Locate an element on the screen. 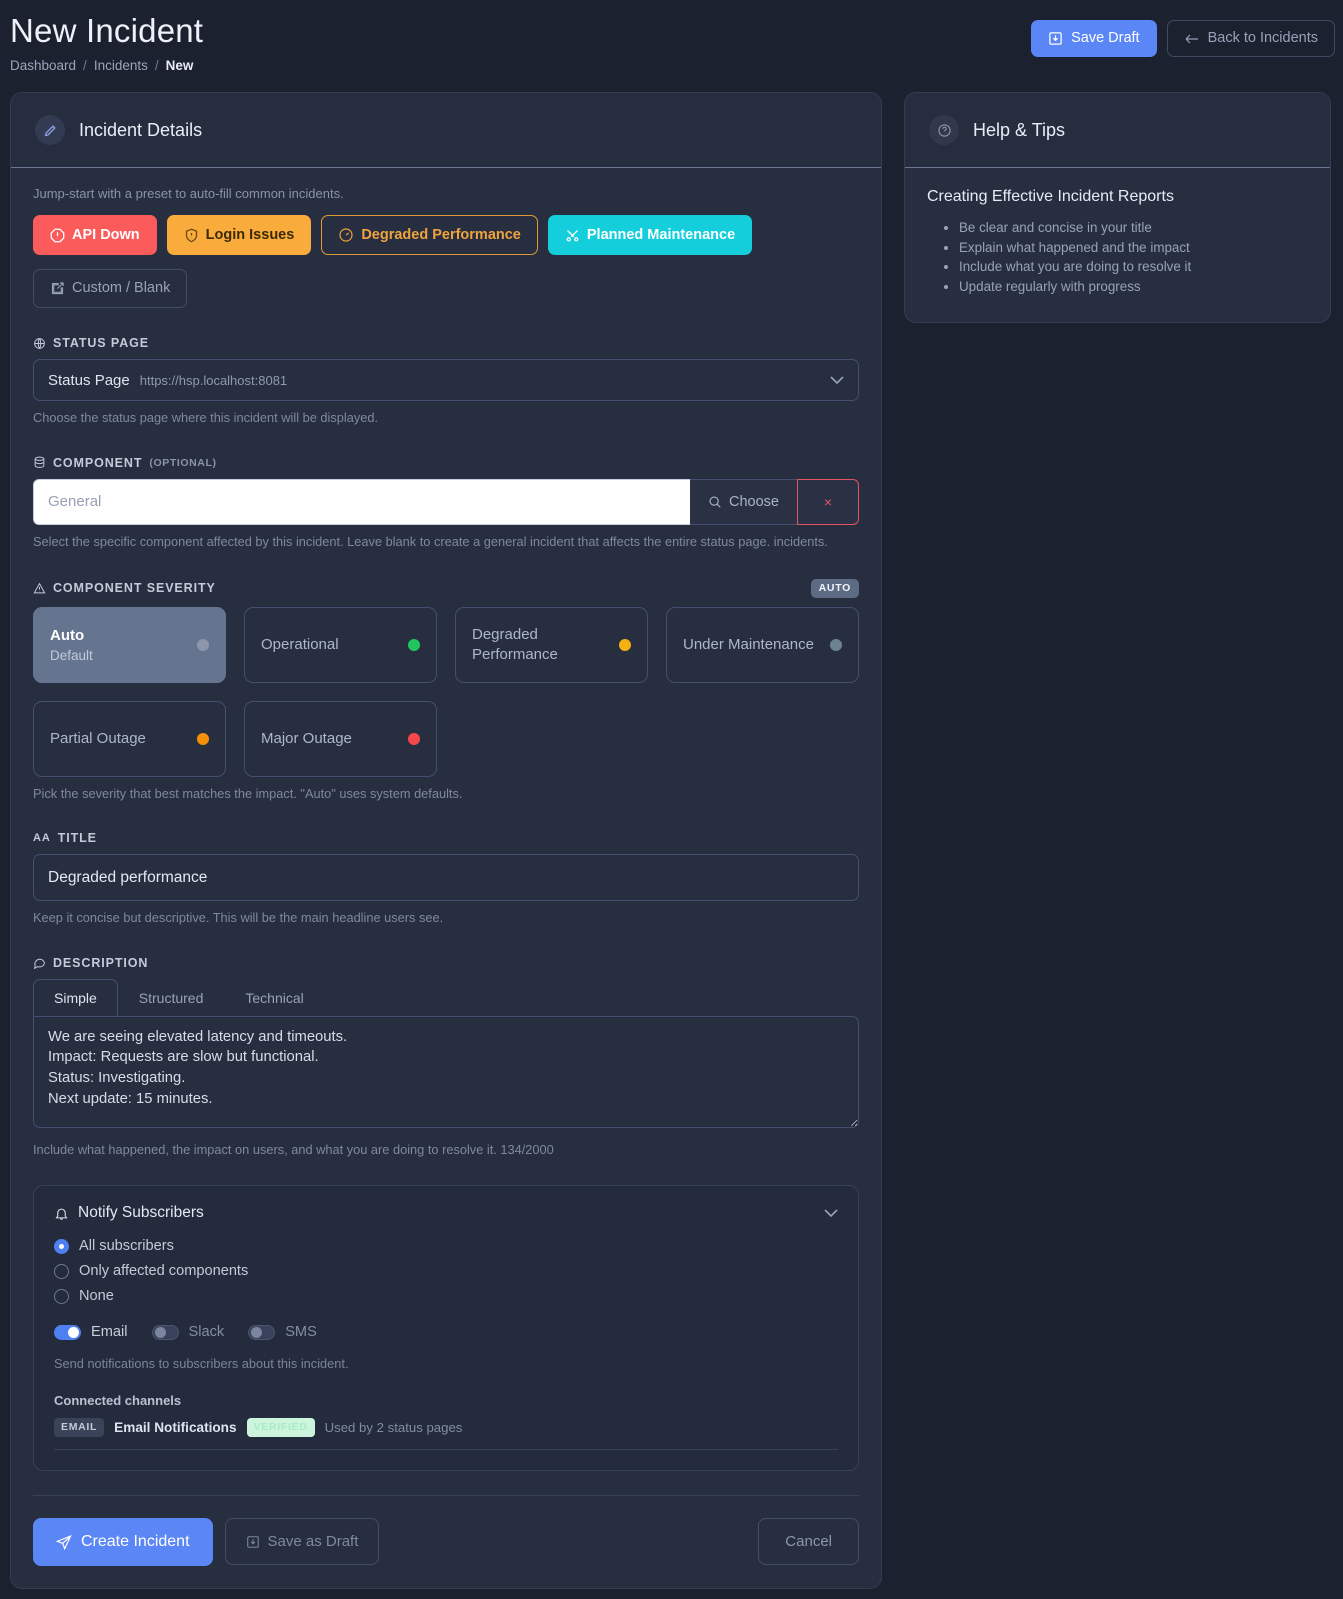 The image size is (1343, 1599). text-aa-icon: Aa is located at coordinates (42, 838).